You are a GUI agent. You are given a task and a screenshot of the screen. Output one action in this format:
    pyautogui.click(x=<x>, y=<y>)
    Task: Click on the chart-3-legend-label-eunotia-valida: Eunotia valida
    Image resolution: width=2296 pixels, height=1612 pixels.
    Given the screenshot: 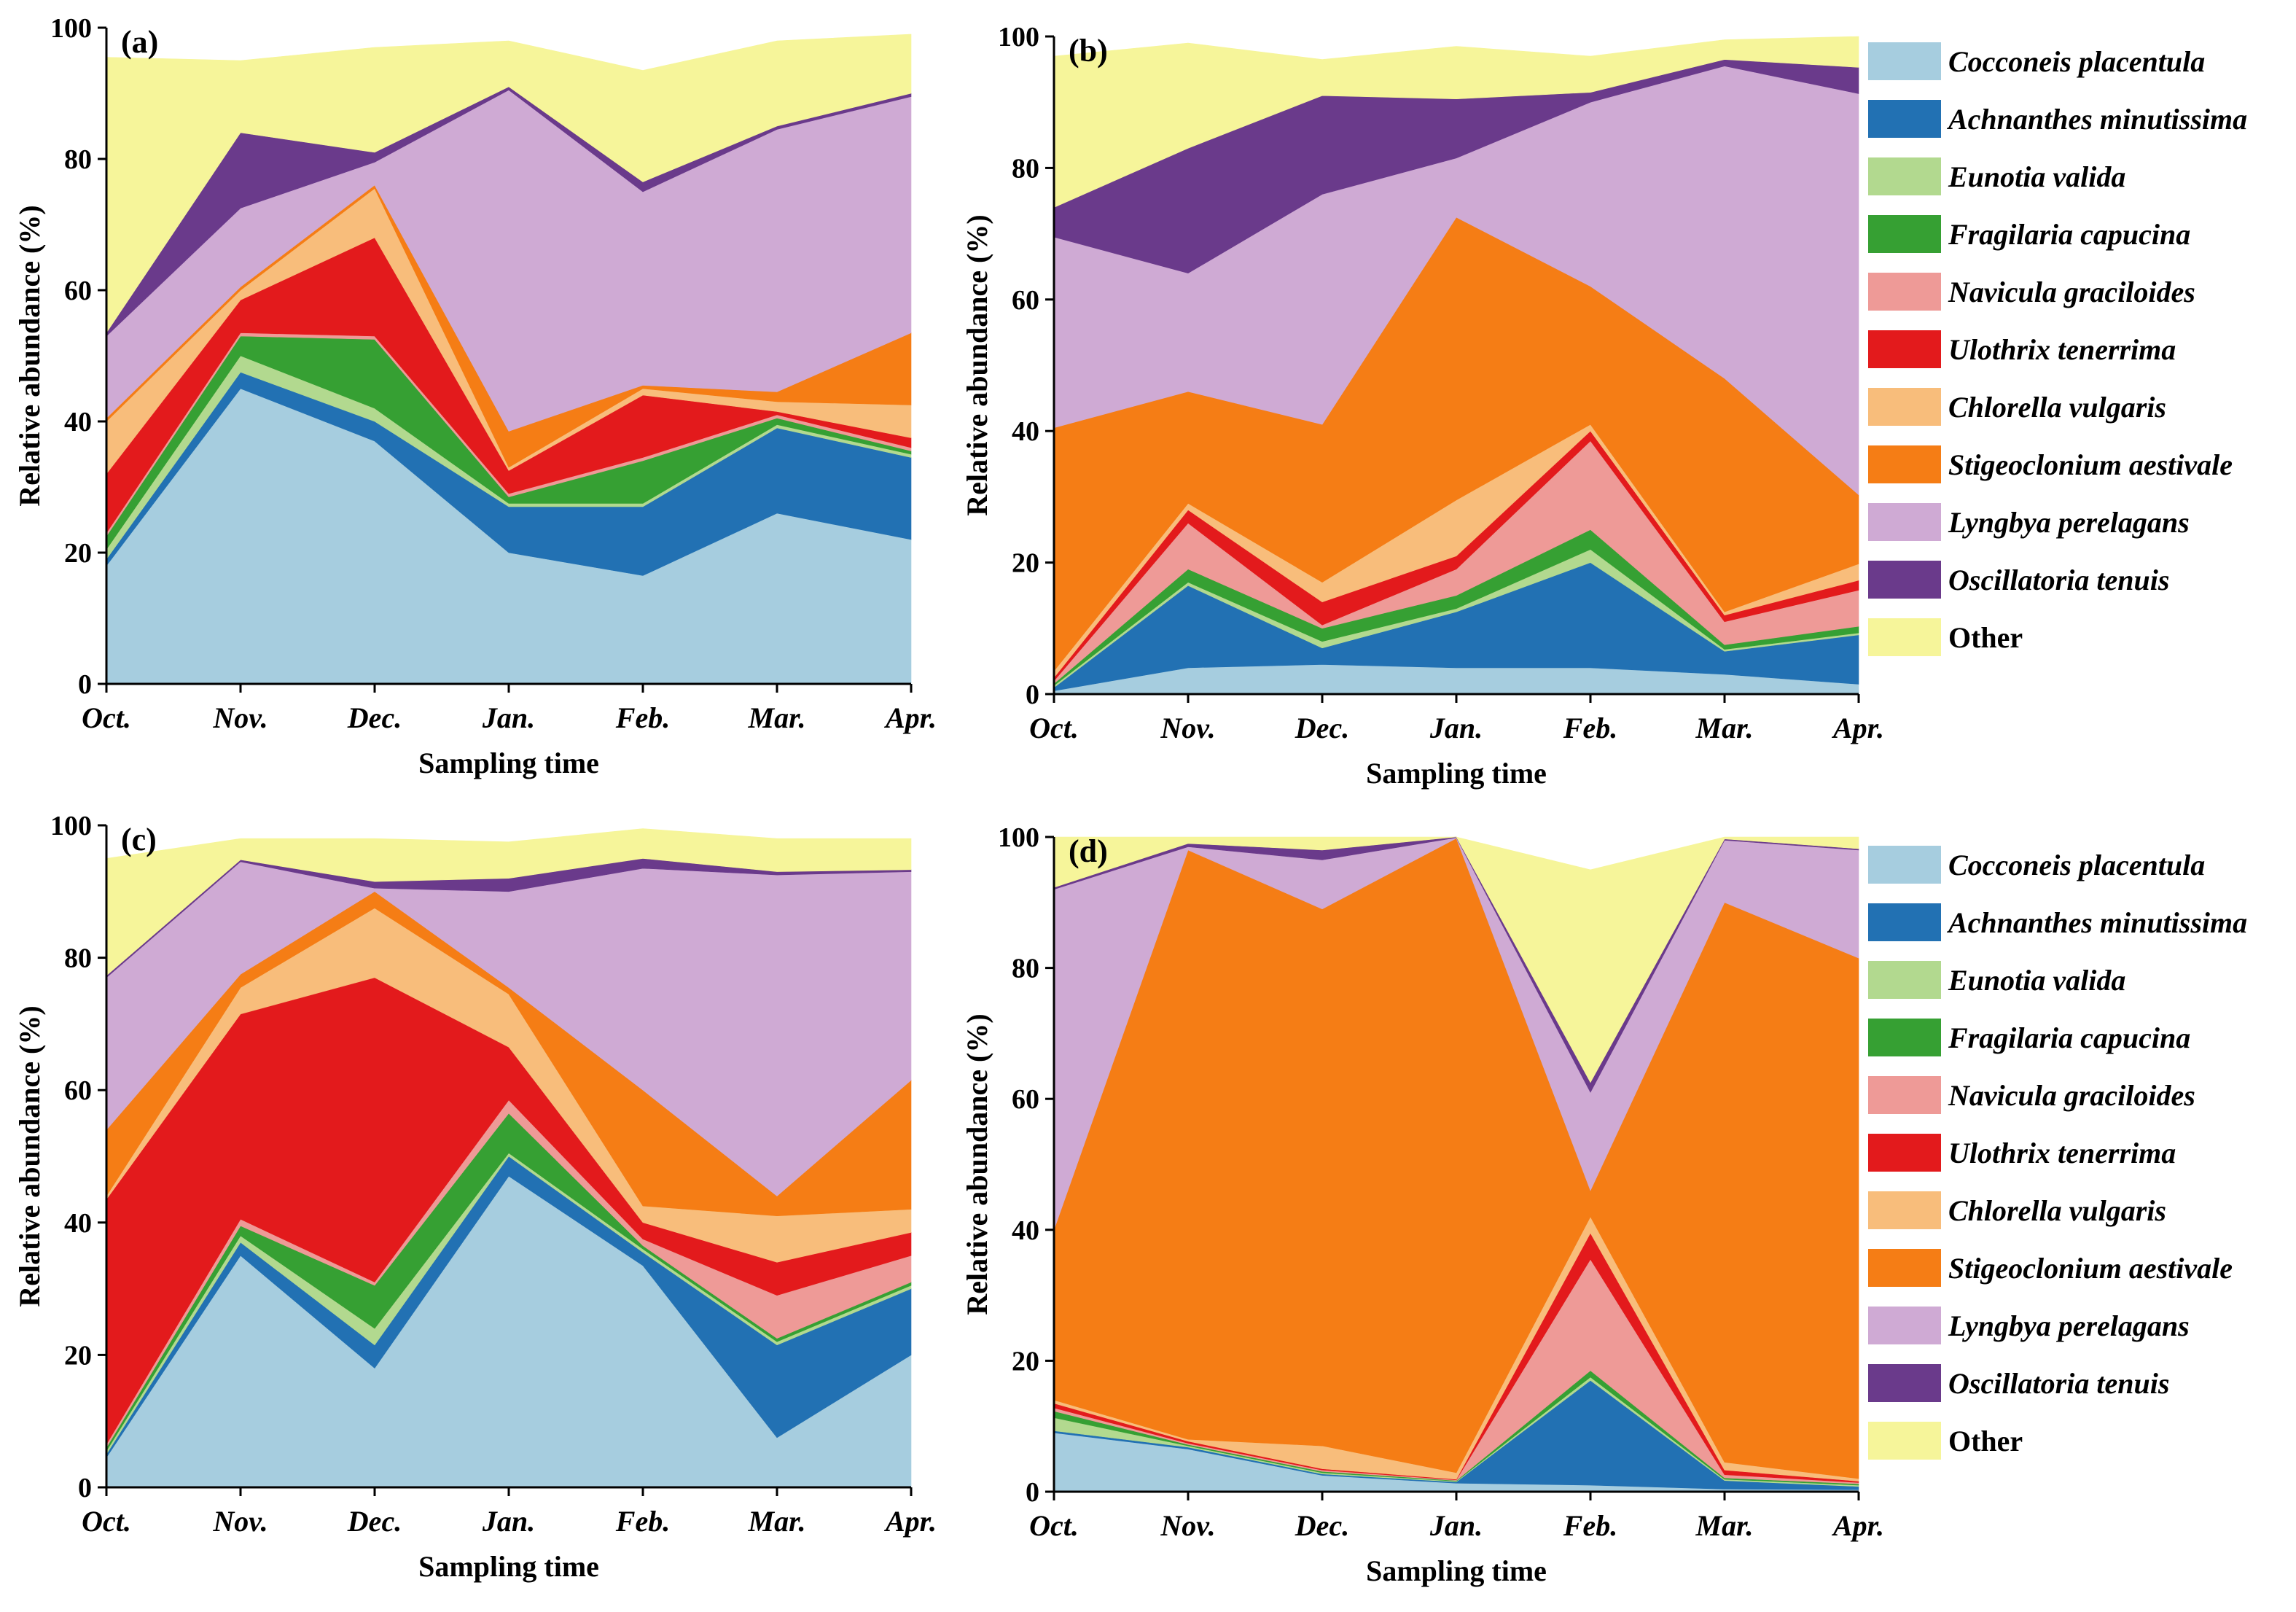 What is the action you would take?
    pyautogui.click(x=2037, y=980)
    